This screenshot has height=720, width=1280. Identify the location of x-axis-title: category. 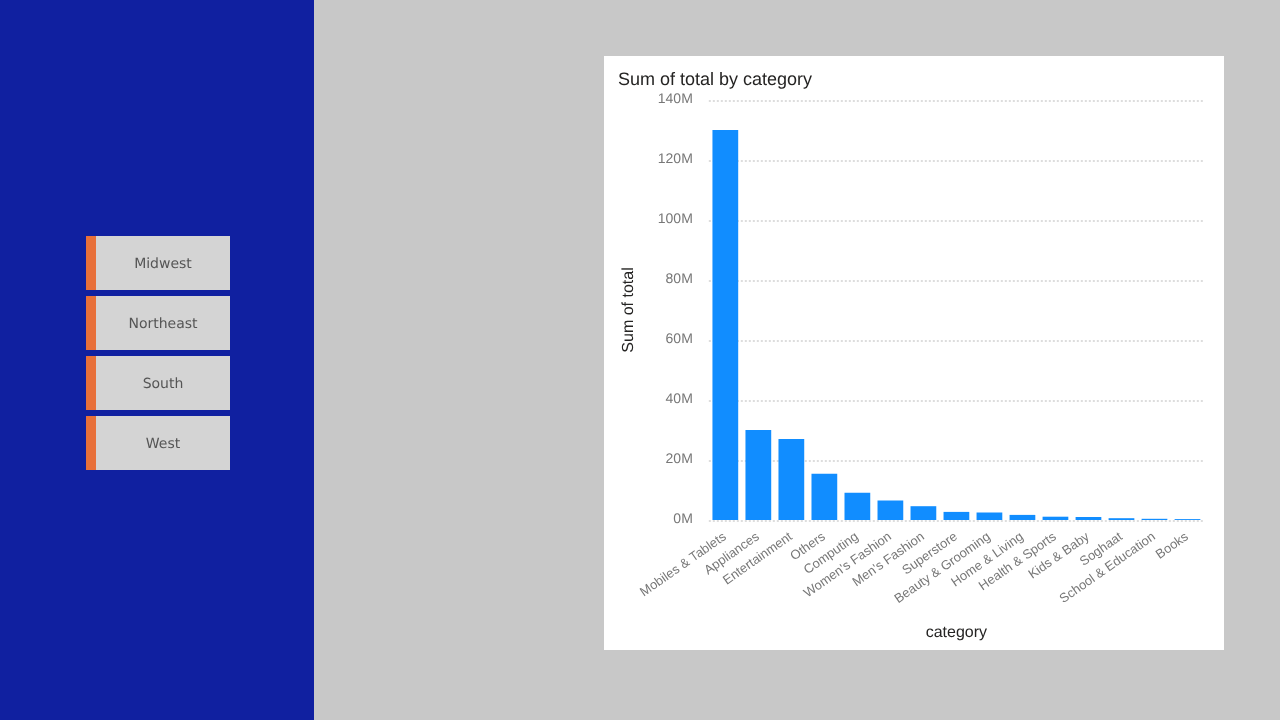
(956, 632).